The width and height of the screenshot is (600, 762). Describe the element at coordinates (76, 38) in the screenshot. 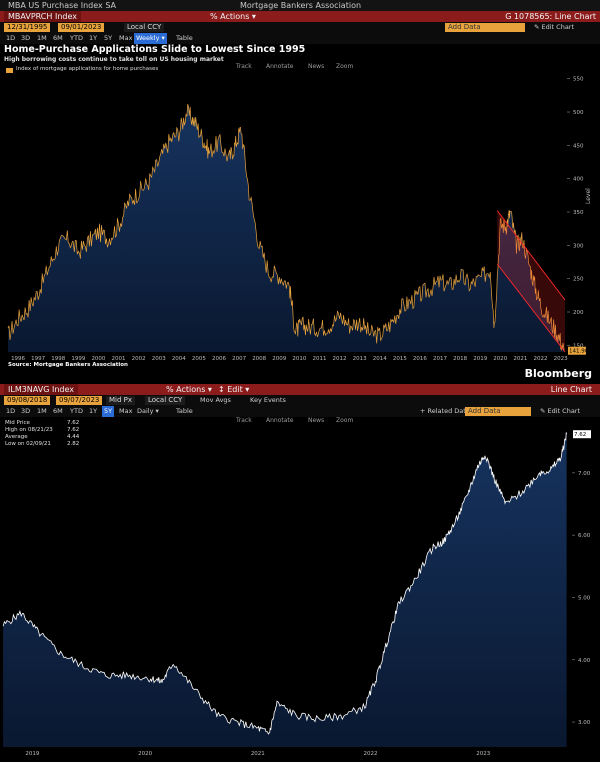

I see `top-period-ytd: YTD` at that location.